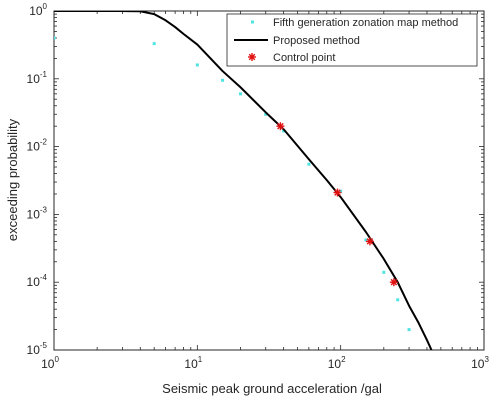 The height and width of the screenshot is (401, 500). I want to click on legend-item-fifth-generation: Fifth generation zonation map method, so click(354, 23).